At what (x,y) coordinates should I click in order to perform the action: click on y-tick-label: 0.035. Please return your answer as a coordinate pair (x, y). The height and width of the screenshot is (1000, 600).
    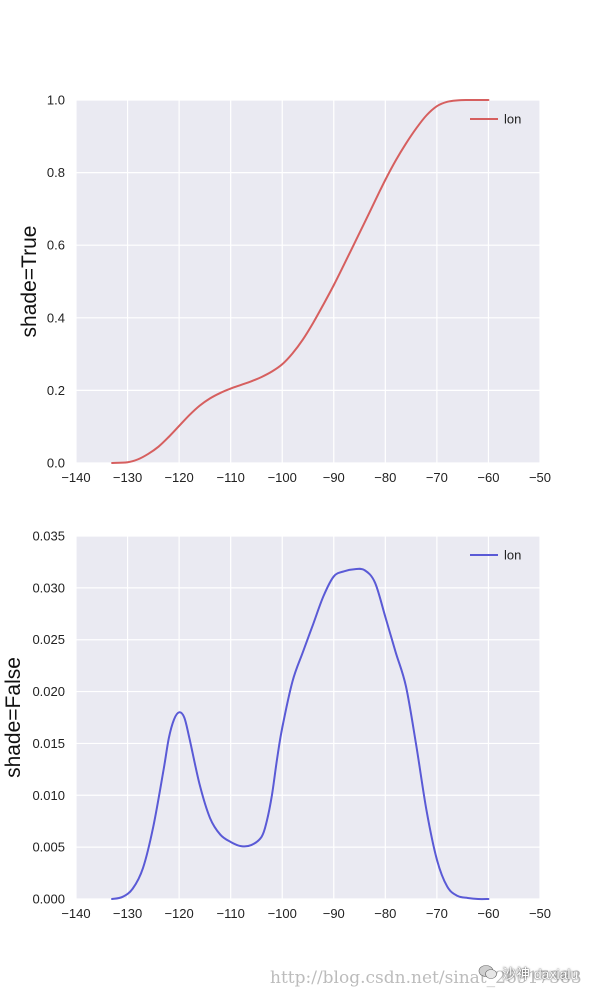
    Looking at the image, I should click on (48, 536).